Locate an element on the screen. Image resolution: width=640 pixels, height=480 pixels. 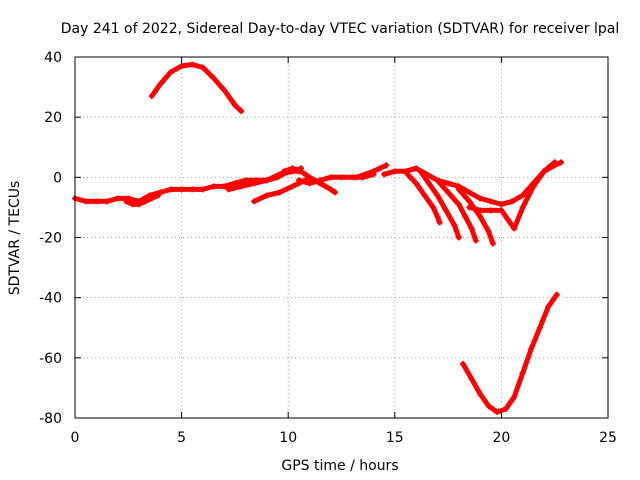
series-track-arc-high is located at coordinates (196, 88).